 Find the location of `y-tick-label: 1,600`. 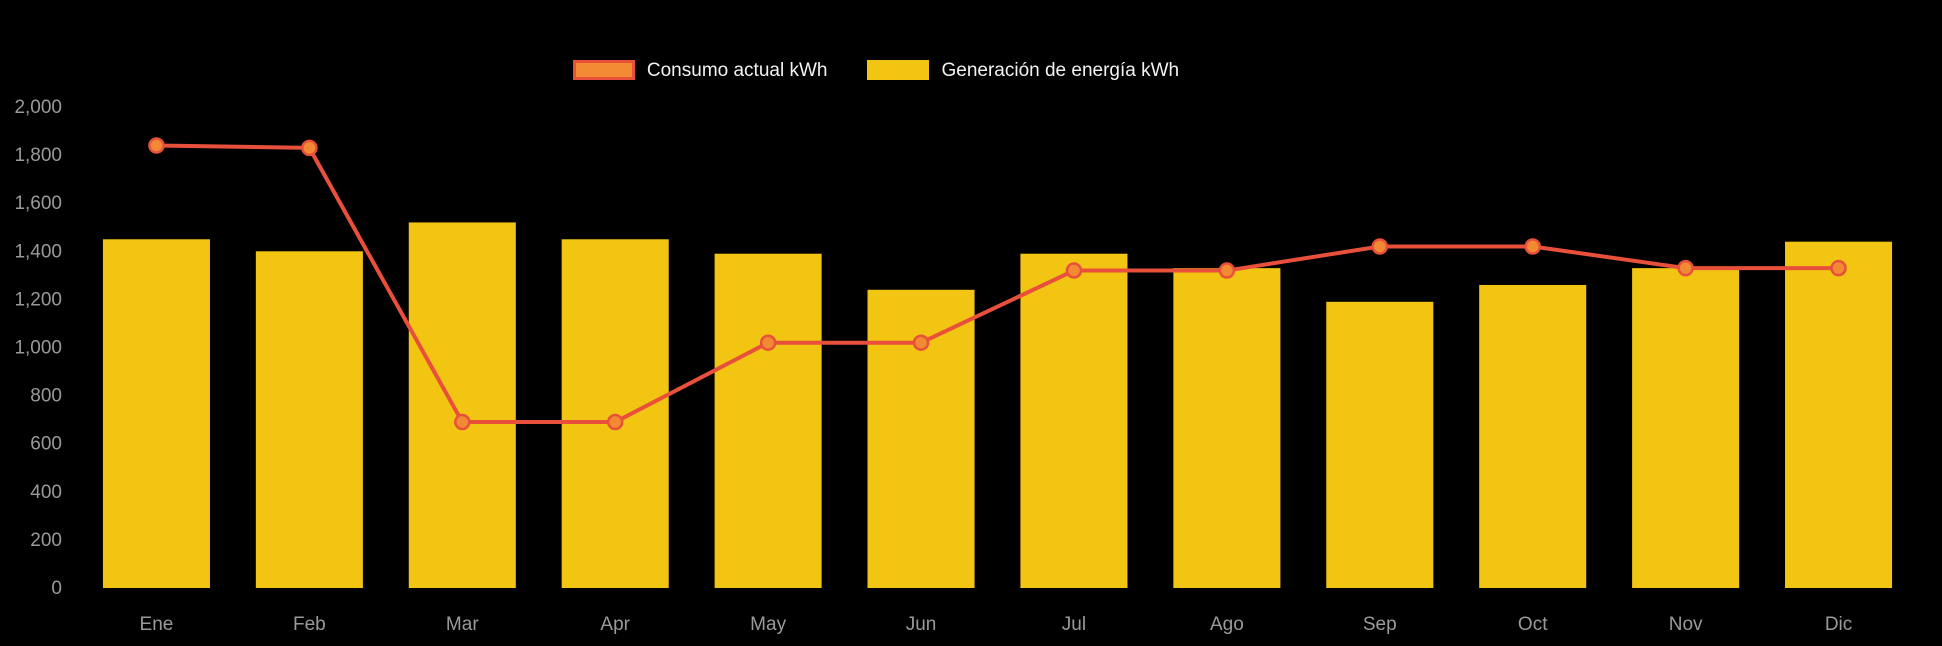

y-tick-label: 1,600 is located at coordinates (38, 203).